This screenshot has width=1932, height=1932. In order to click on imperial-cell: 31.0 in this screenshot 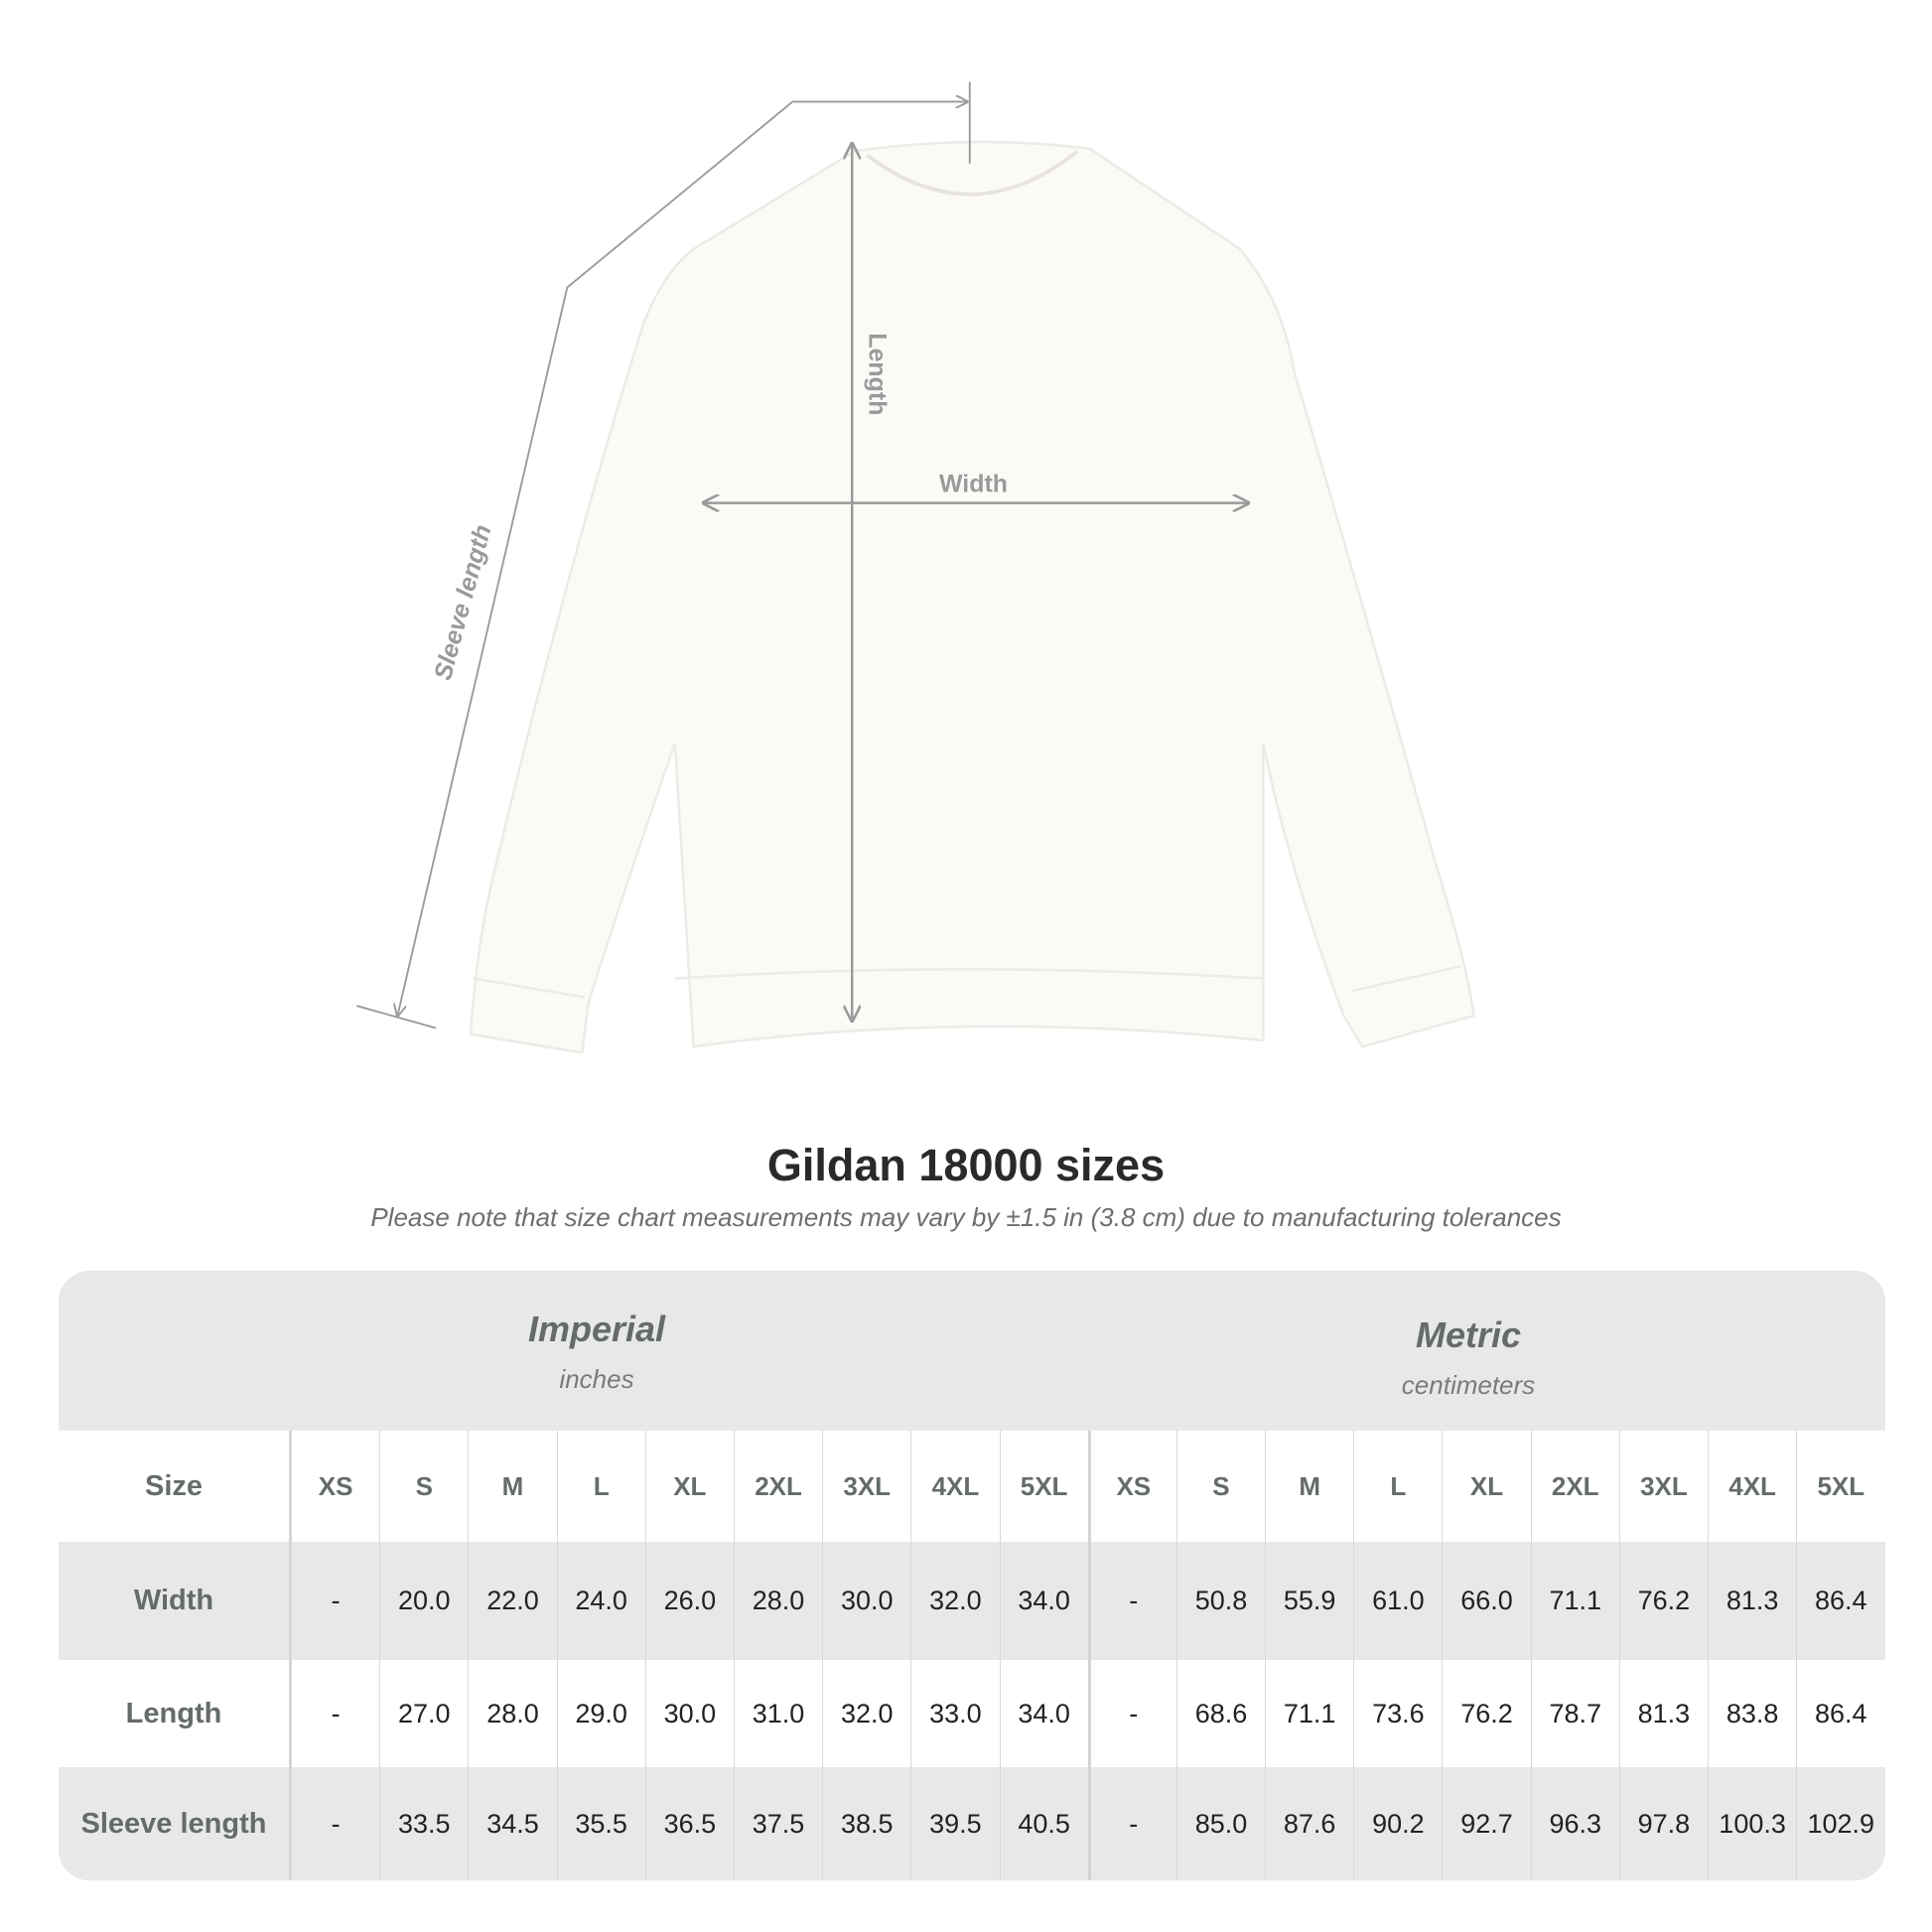, I will do `click(777, 1714)`.